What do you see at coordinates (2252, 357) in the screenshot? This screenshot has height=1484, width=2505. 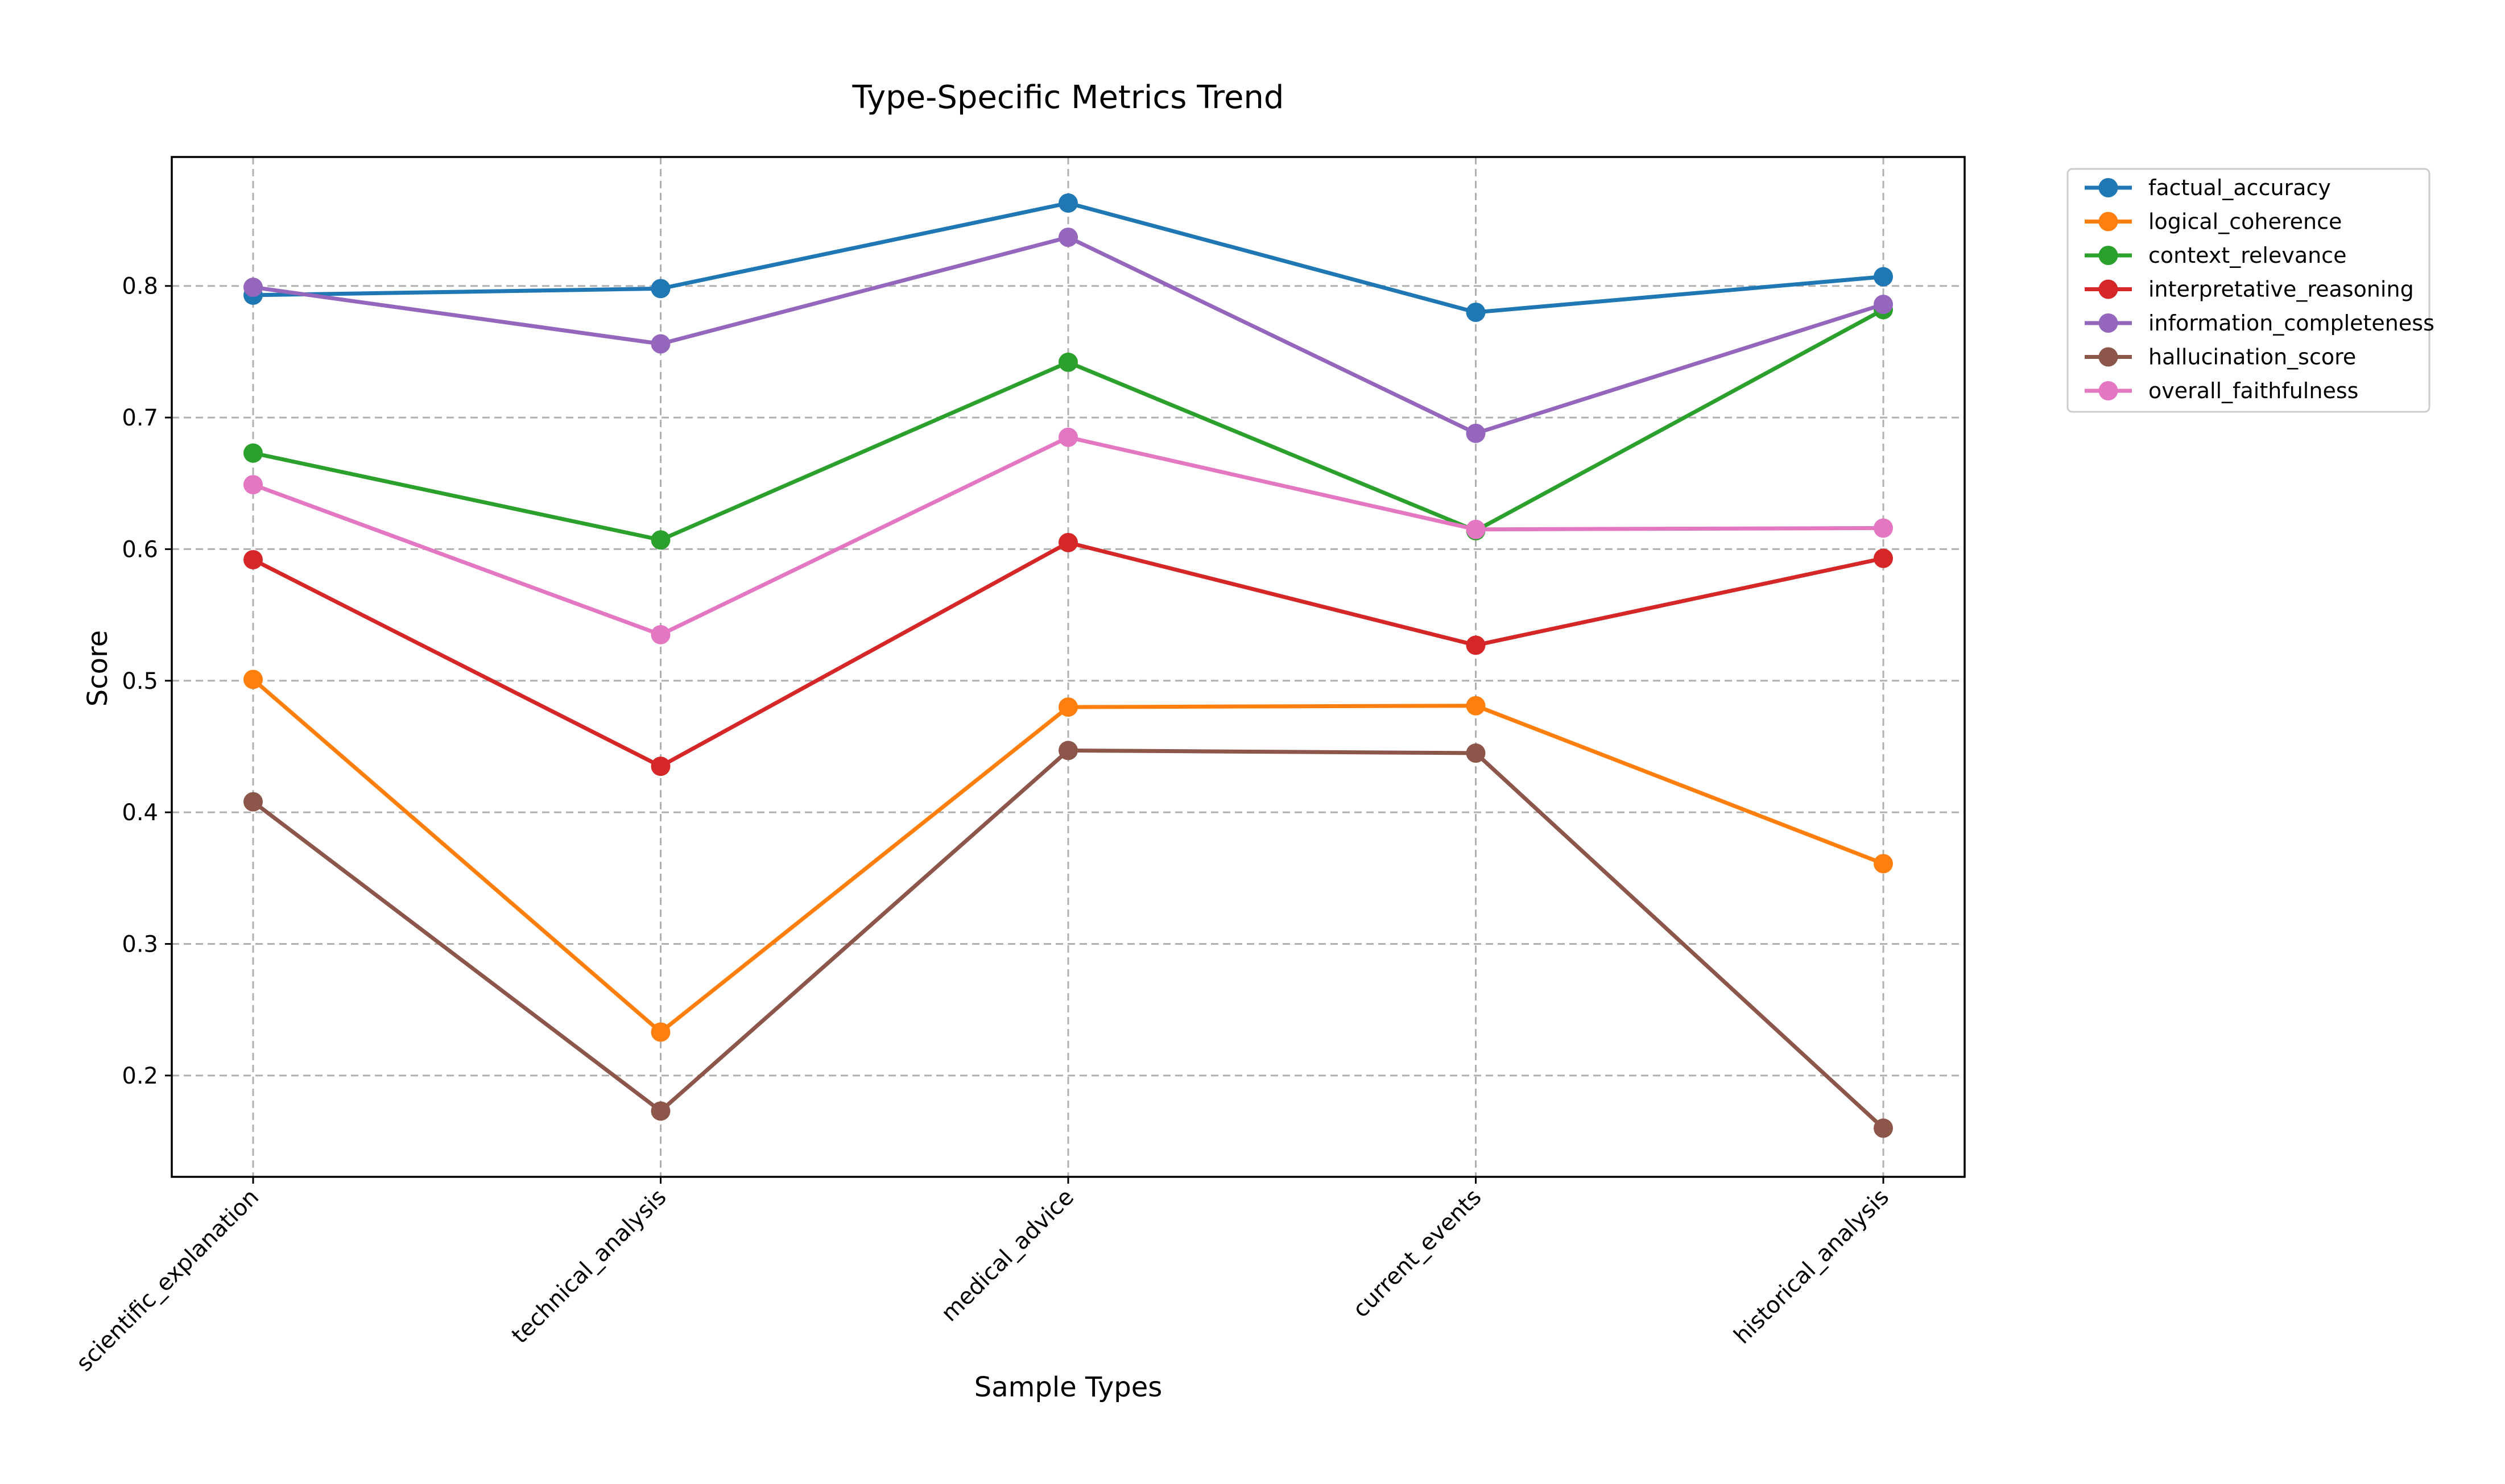 I see `legend-label: hallucination_score` at bounding box center [2252, 357].